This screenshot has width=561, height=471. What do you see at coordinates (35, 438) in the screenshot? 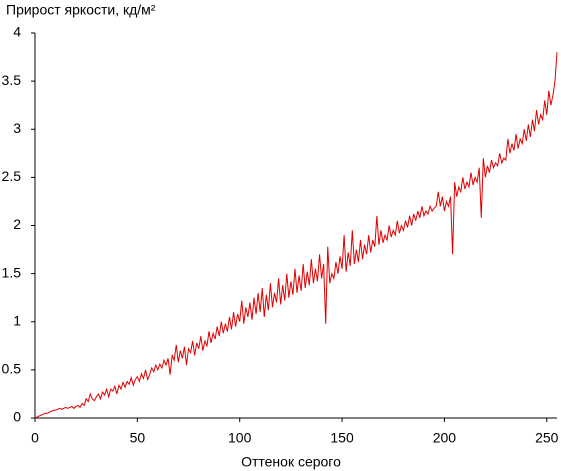
I see `x-tick-label: 0` at bounding box center [35, 438].